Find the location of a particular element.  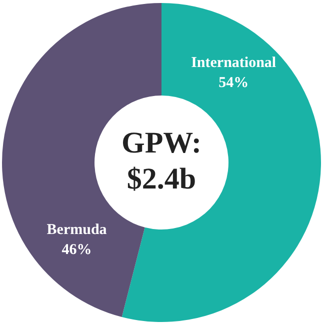

slice-label: International is located at coordinates (233, 62).